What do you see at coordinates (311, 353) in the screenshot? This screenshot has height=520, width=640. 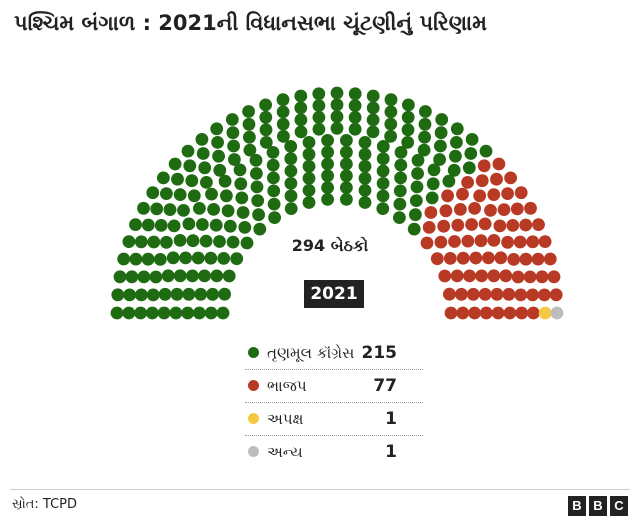 I see `legend-party-name: તૃણમૂલ કૉંગ્રેસ` at bounding box center [311, 353].